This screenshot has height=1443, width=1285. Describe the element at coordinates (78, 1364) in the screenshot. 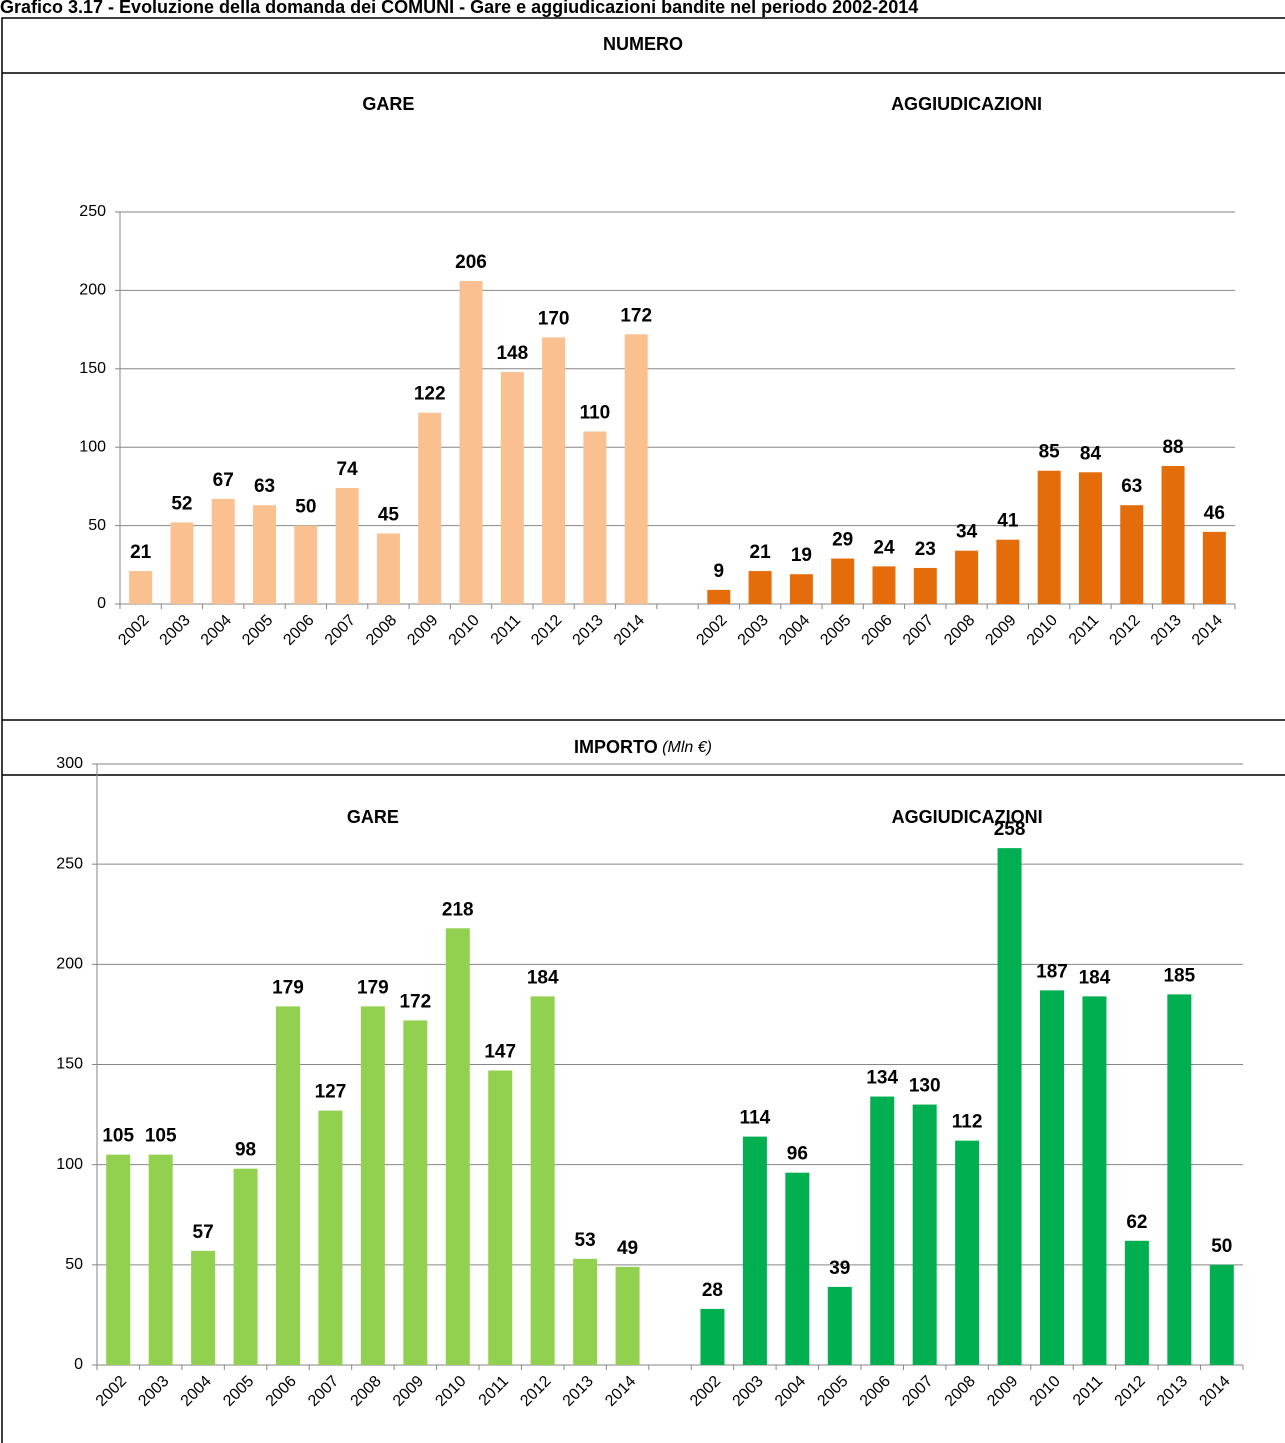

I see `y-tick-label: 0` at that location.